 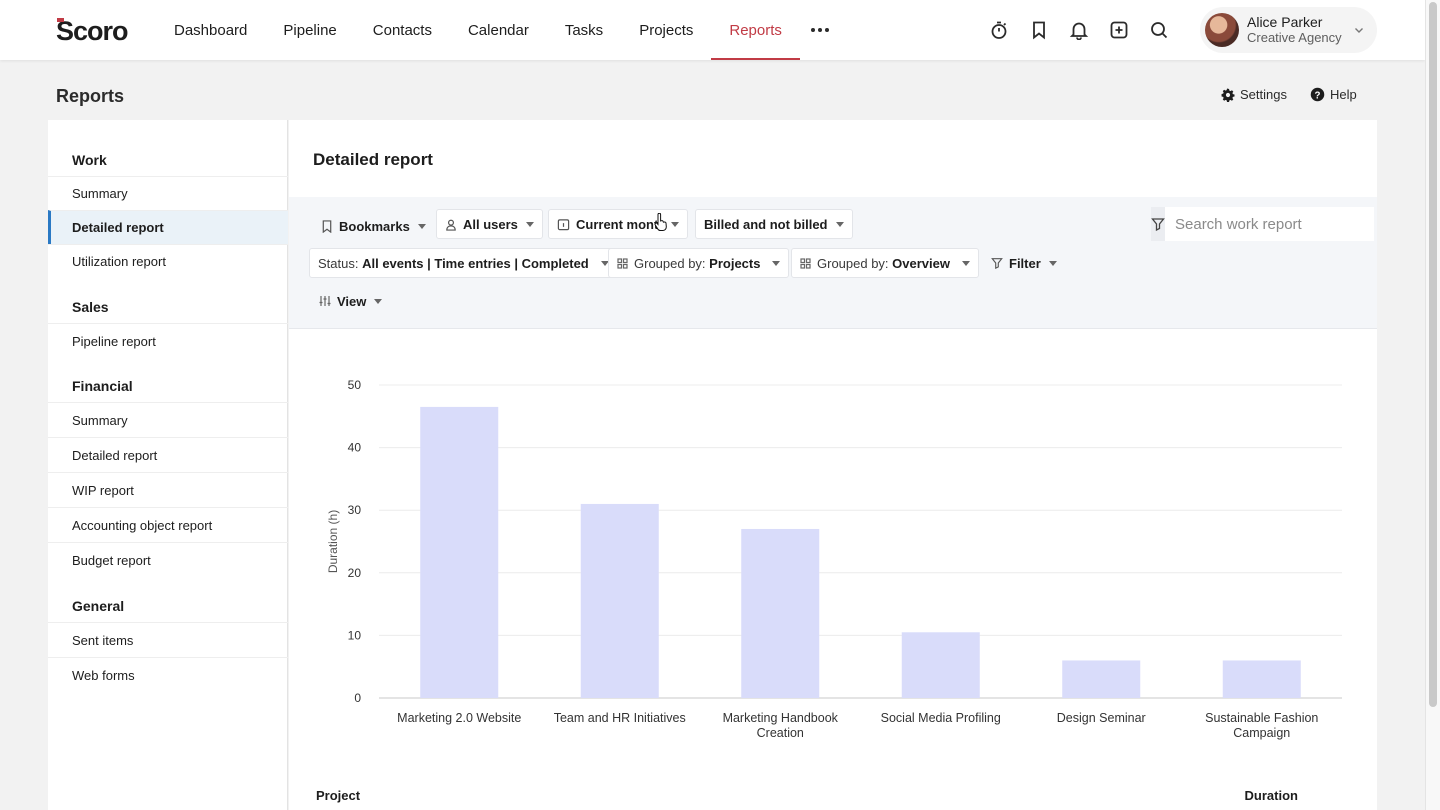 What do you see at coordinates (670, 263) in the screenshot?
I see `group1-prefix: Grouped by:` at bounding box center [670, 263].